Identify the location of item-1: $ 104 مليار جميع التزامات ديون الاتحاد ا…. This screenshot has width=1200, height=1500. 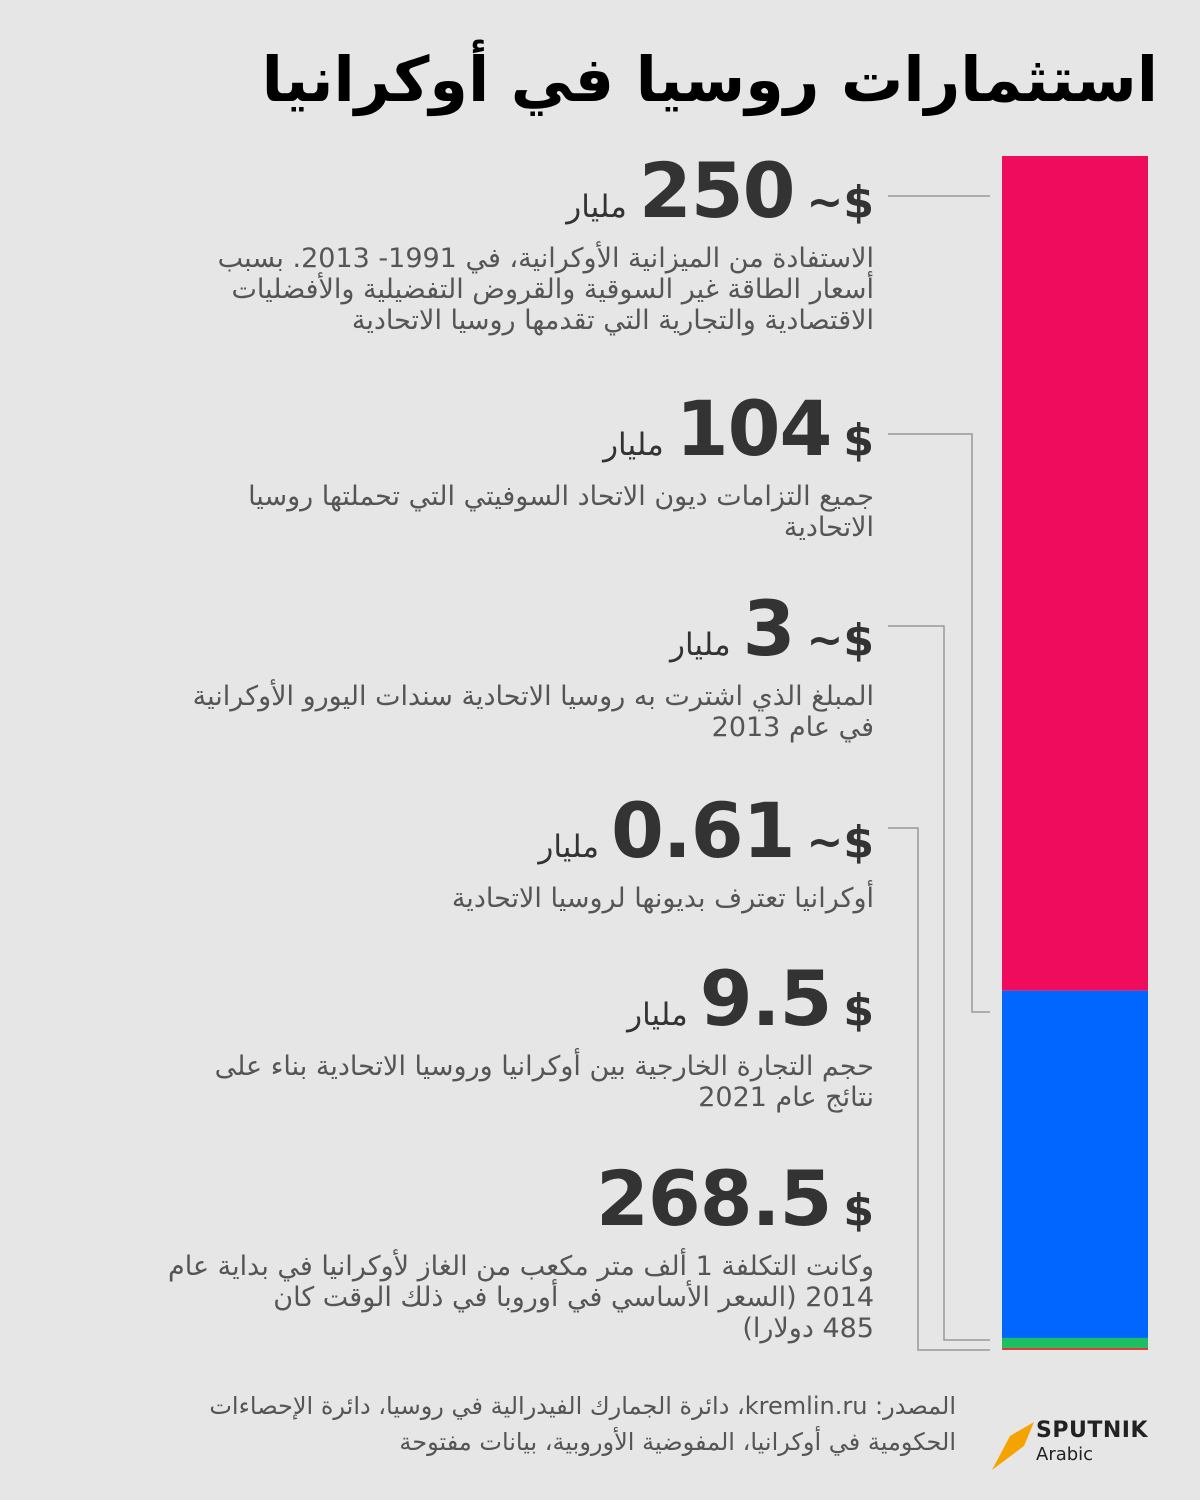
(464, 463).